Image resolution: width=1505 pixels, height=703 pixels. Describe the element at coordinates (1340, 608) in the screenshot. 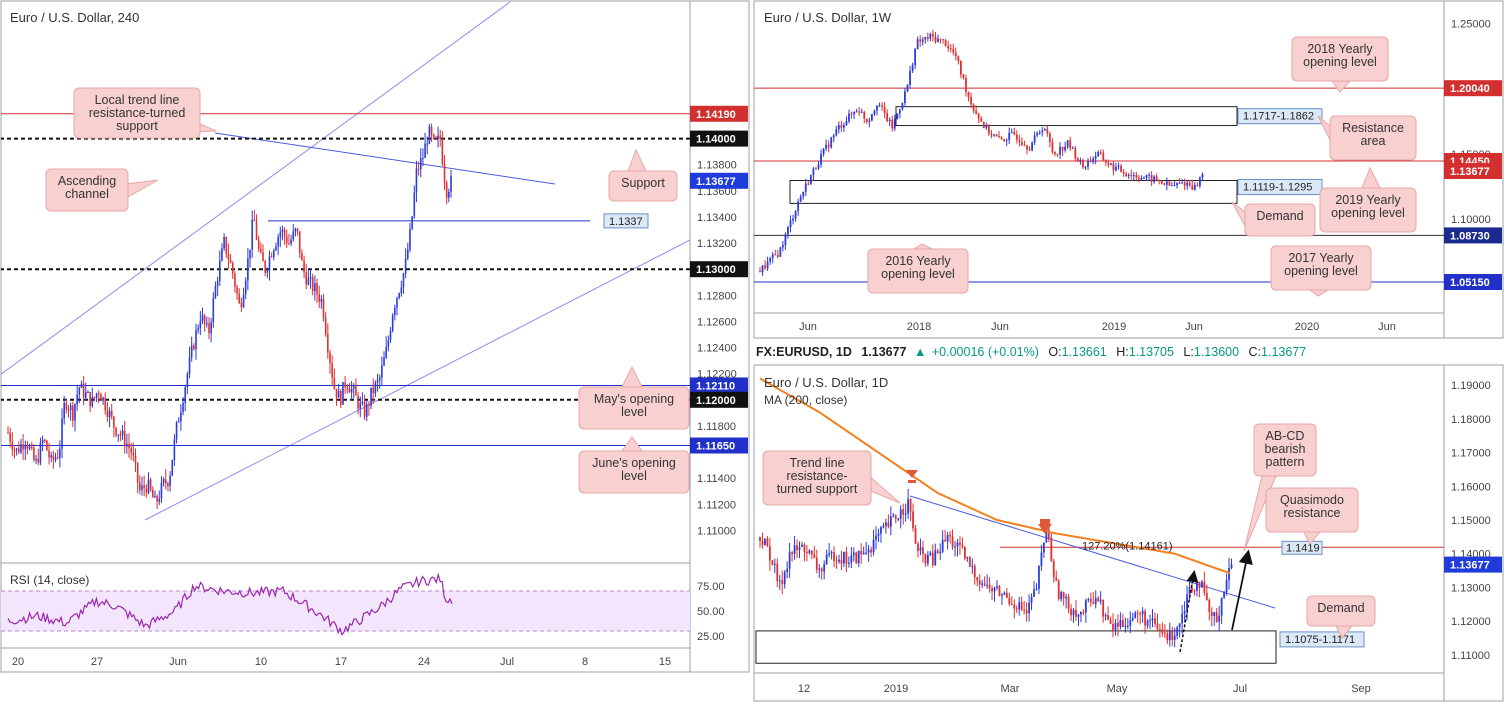

I see `callout-text: Demand` at that location.